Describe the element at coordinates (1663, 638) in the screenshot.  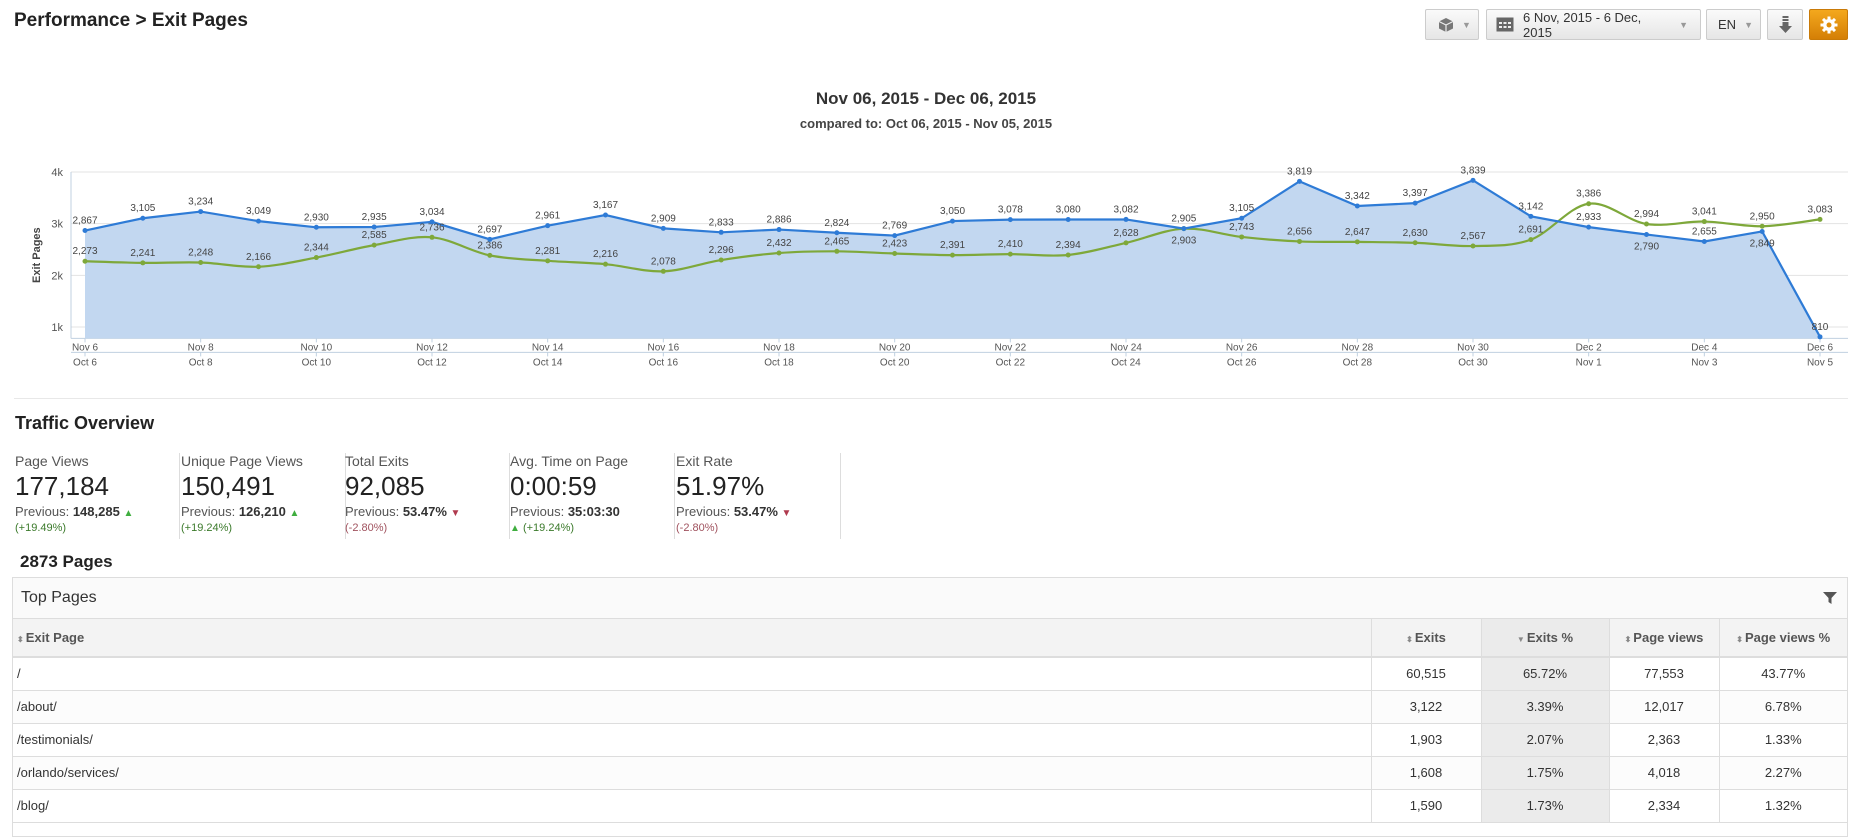
I see `column-header-page-views: ⬍ Page views` at that location.